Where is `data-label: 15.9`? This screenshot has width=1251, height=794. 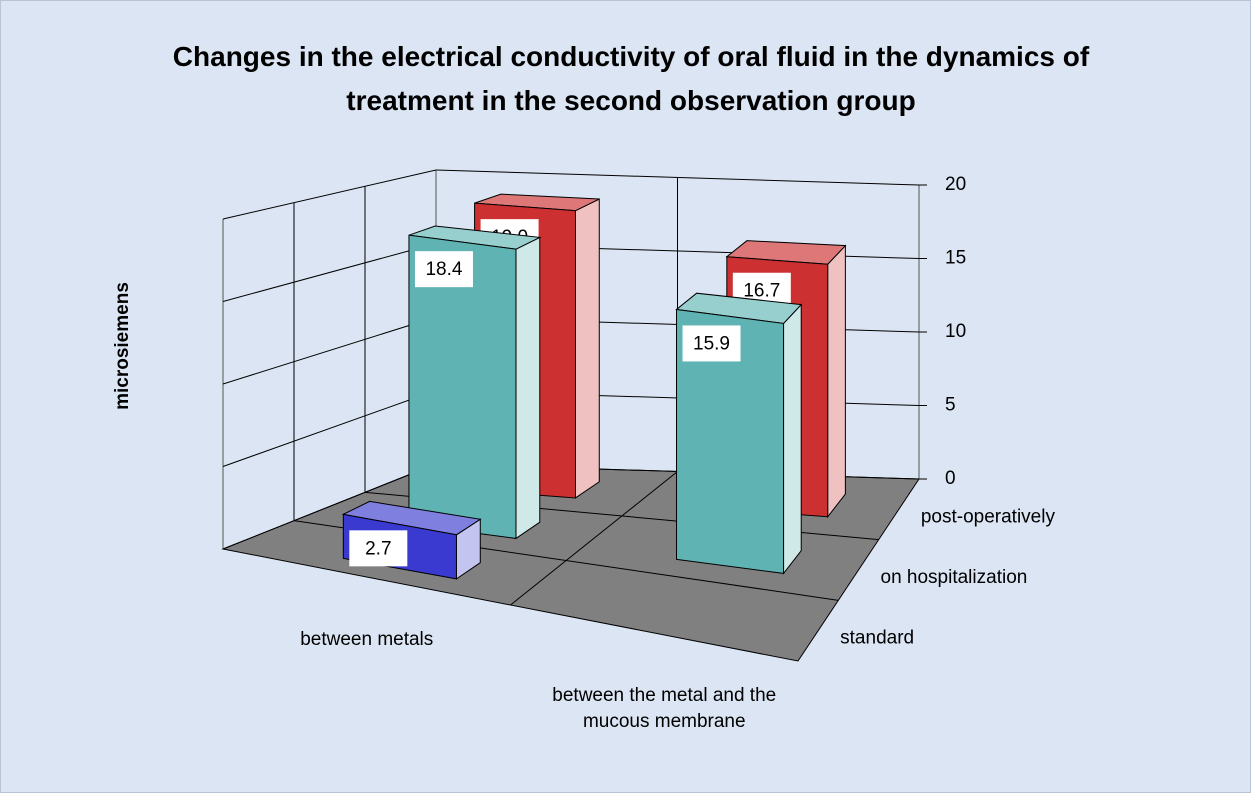
data-label: 15.9 is located at coordinates (711, 343).